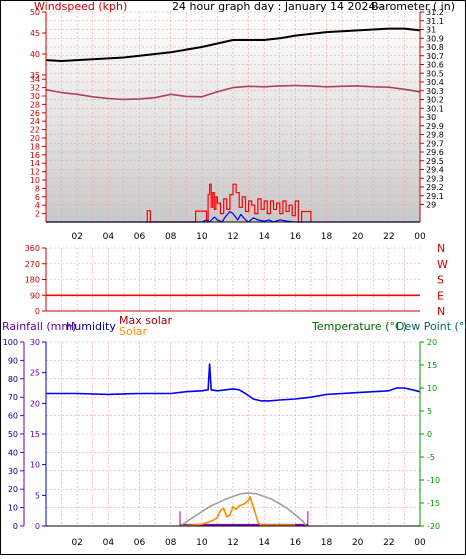 The width and height of the screenshot is (466, 559). Describe the element at coordinates (35, 172) in the screenshot. I see `windspeed-tick-label: 12` at that location.